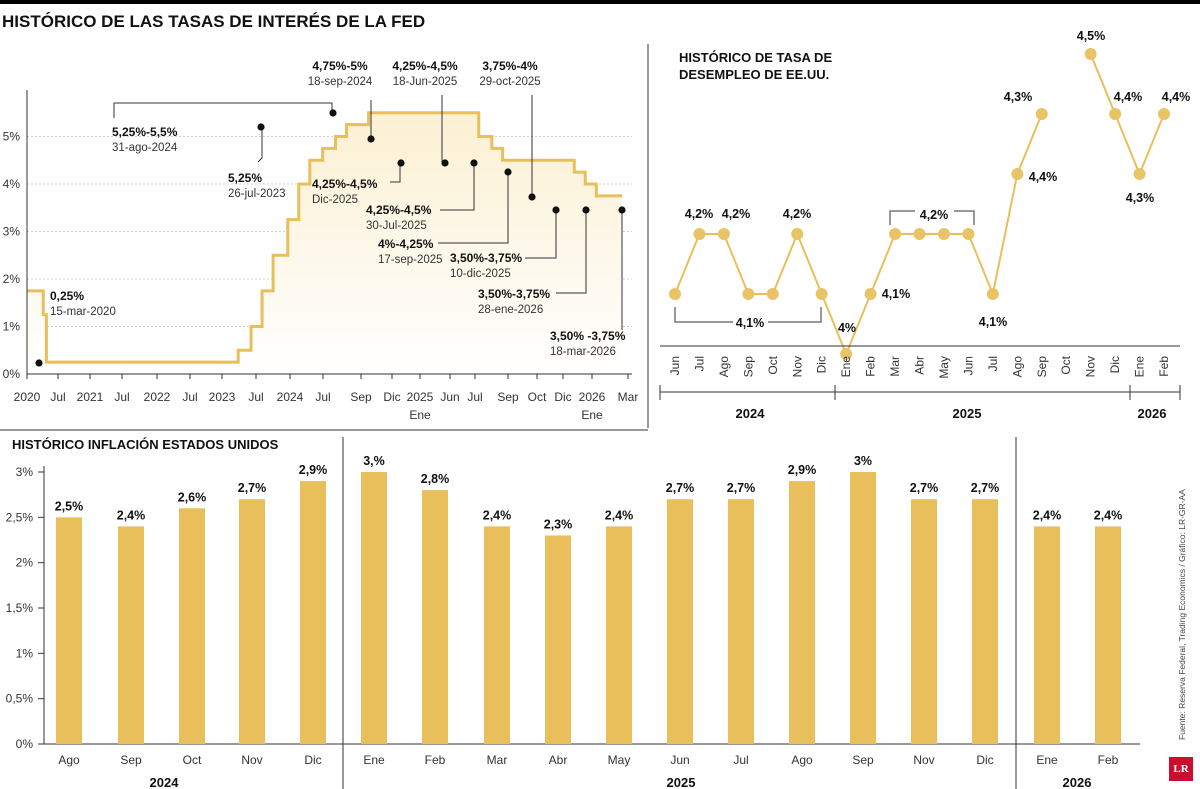  Describe the element at coordinates (340, 66) in the screenshot. I see `chart1-annotation-label: 4,75%-5%` at that location.